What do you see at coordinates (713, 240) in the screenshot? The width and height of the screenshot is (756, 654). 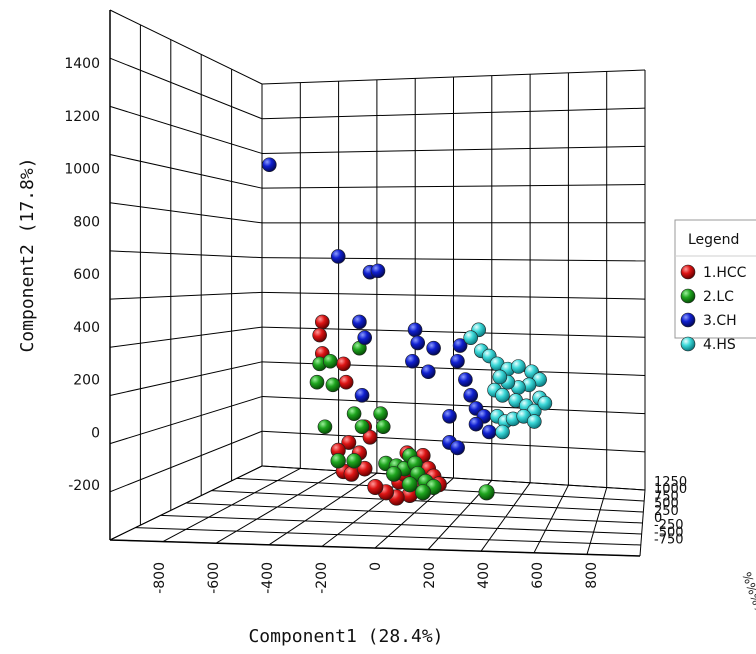 I see `legend-title: Legend` at bounding box center [713, 240].